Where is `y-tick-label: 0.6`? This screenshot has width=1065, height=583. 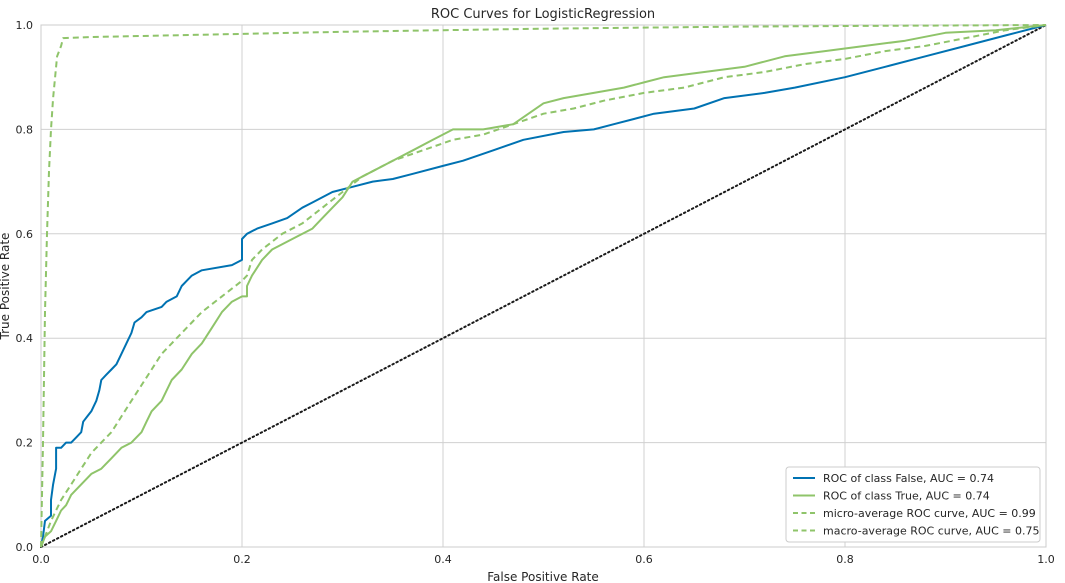 y-tick-label: 0.6 is located at coordinates (25, 234).